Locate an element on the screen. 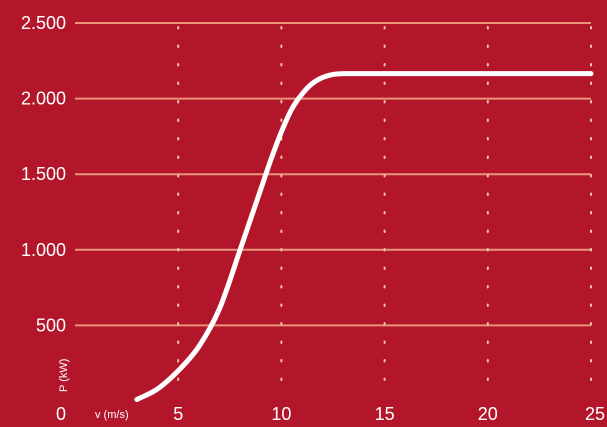 This screenshot has height=427, width=607. x-tick-label: 15 is located at coordinates (385, 414).